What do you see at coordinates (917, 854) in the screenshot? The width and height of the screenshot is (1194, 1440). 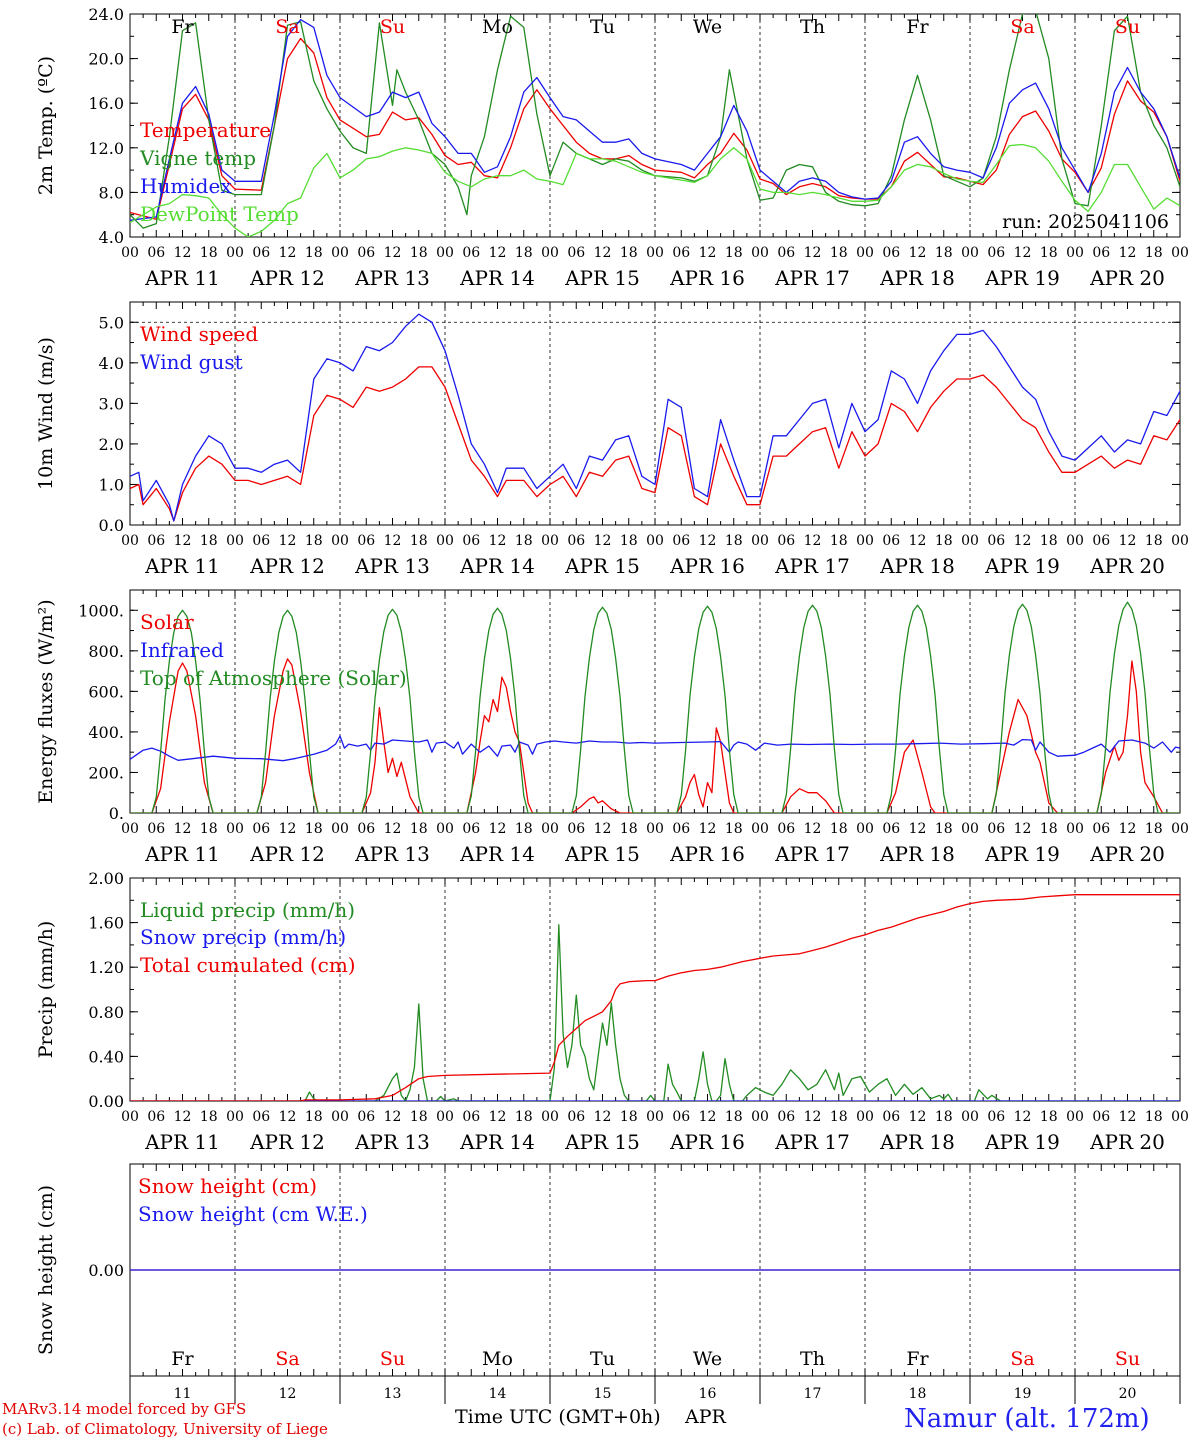 I see `x-date-label: APR 18` at bounding box center [917, 854].